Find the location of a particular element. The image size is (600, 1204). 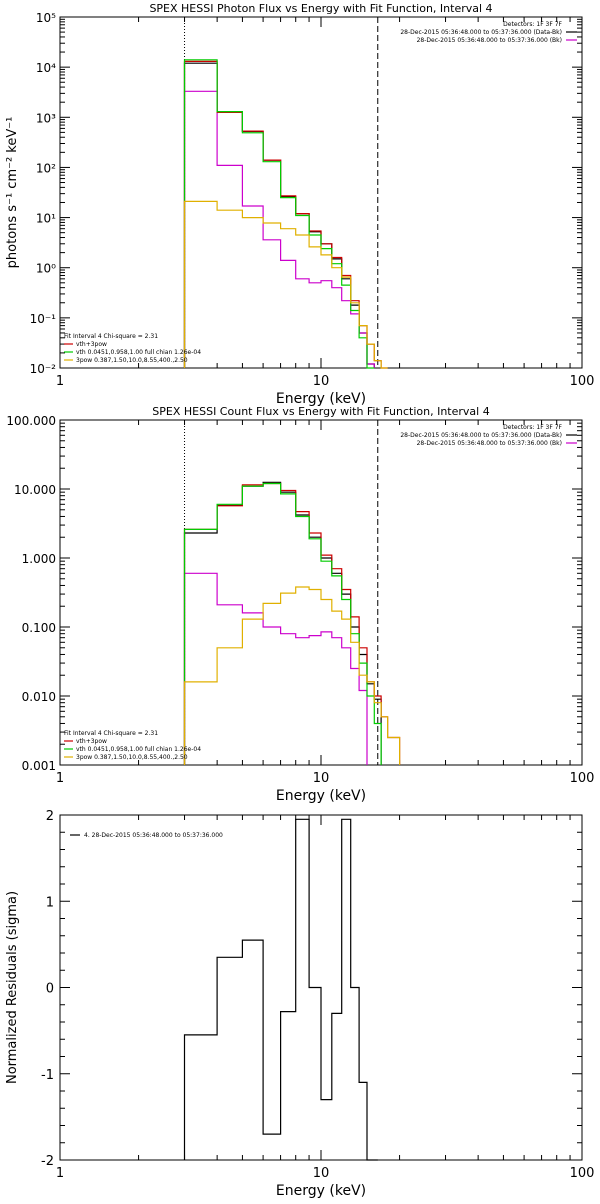

y-tick-label: 0.100 is located at coordinates (39, 628).